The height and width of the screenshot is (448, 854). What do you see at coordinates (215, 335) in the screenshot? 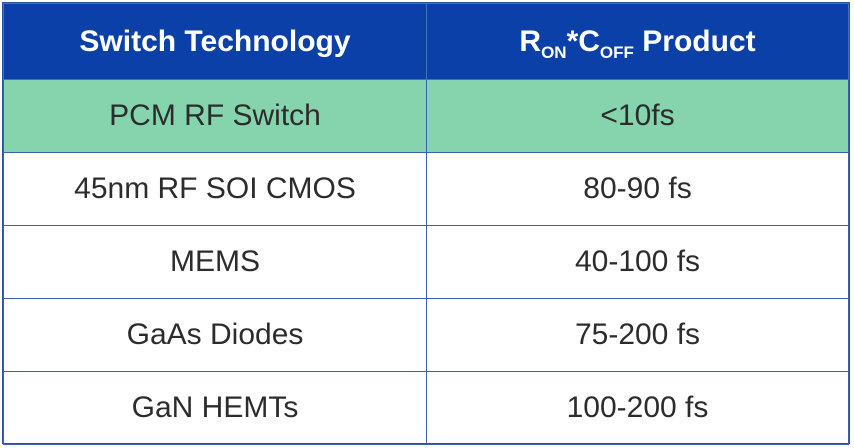
I see `technology-cell: GaAs Diodes` at bounding box center [215, 335].